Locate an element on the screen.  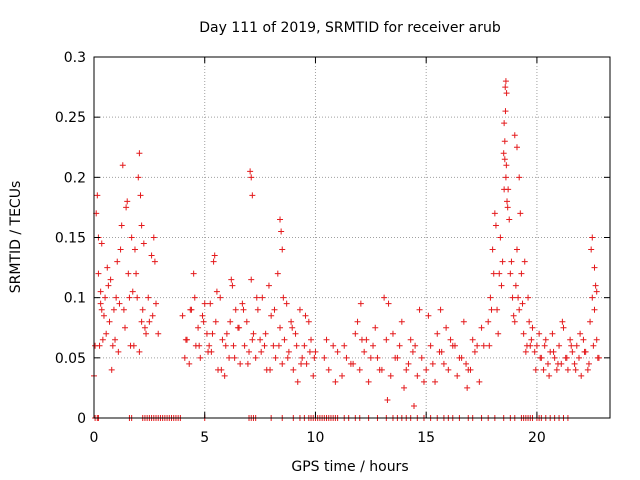
x-tick-label: 0 is located at coordinates (94, 438).